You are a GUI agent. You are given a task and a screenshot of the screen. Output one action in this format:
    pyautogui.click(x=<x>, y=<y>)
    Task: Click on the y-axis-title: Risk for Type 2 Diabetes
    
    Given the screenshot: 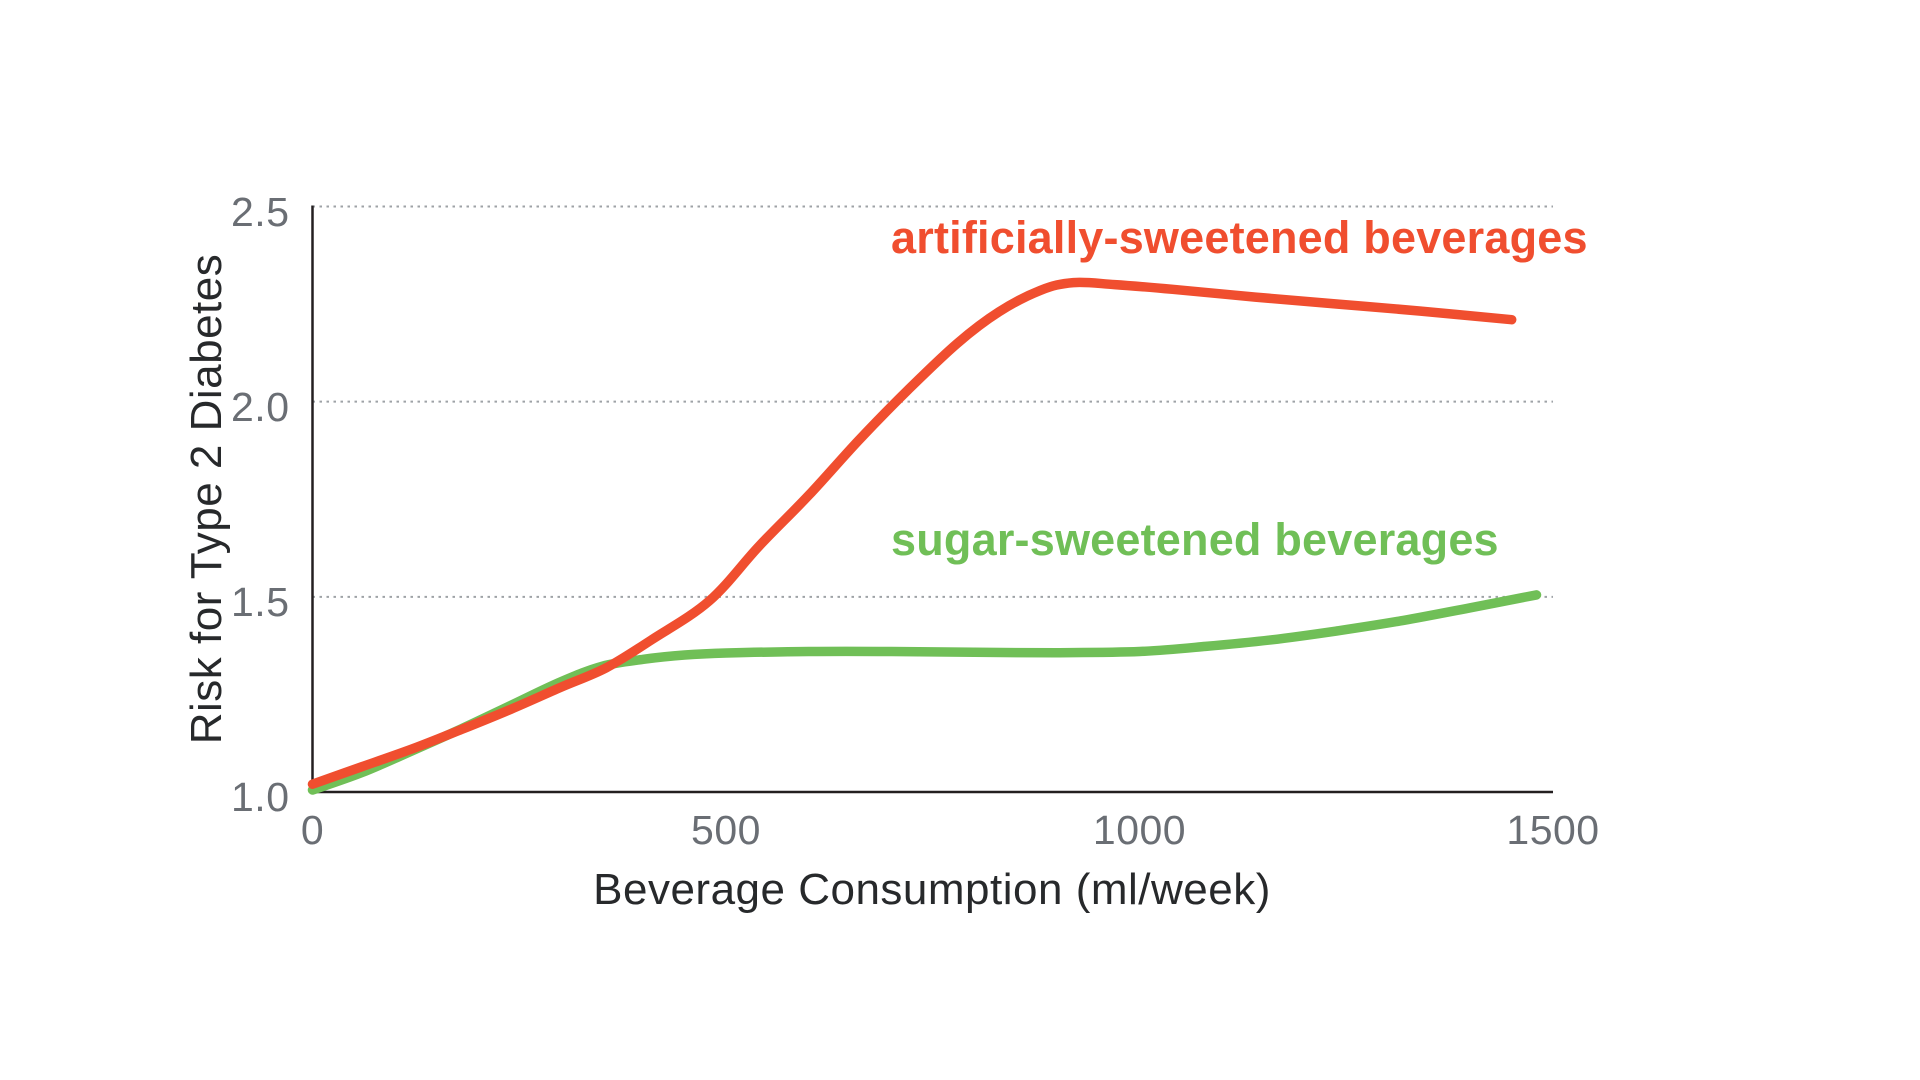 What is the action you would take?
    pyautogui.click(x=206, y=499)
    